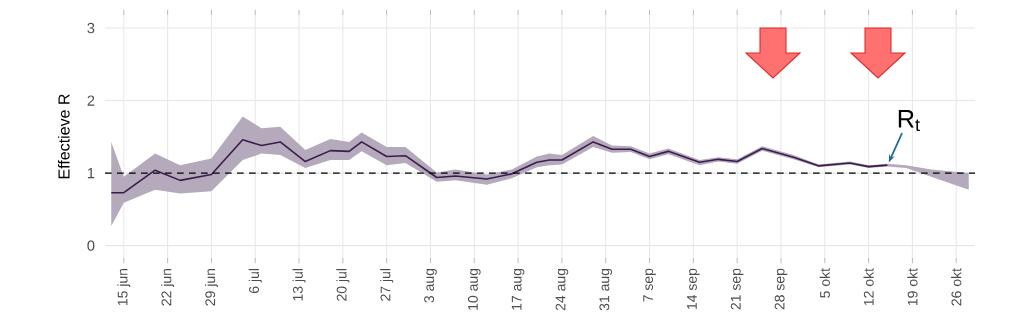  I want to click on x-tick-label: 13 jul, so click(299, 284).